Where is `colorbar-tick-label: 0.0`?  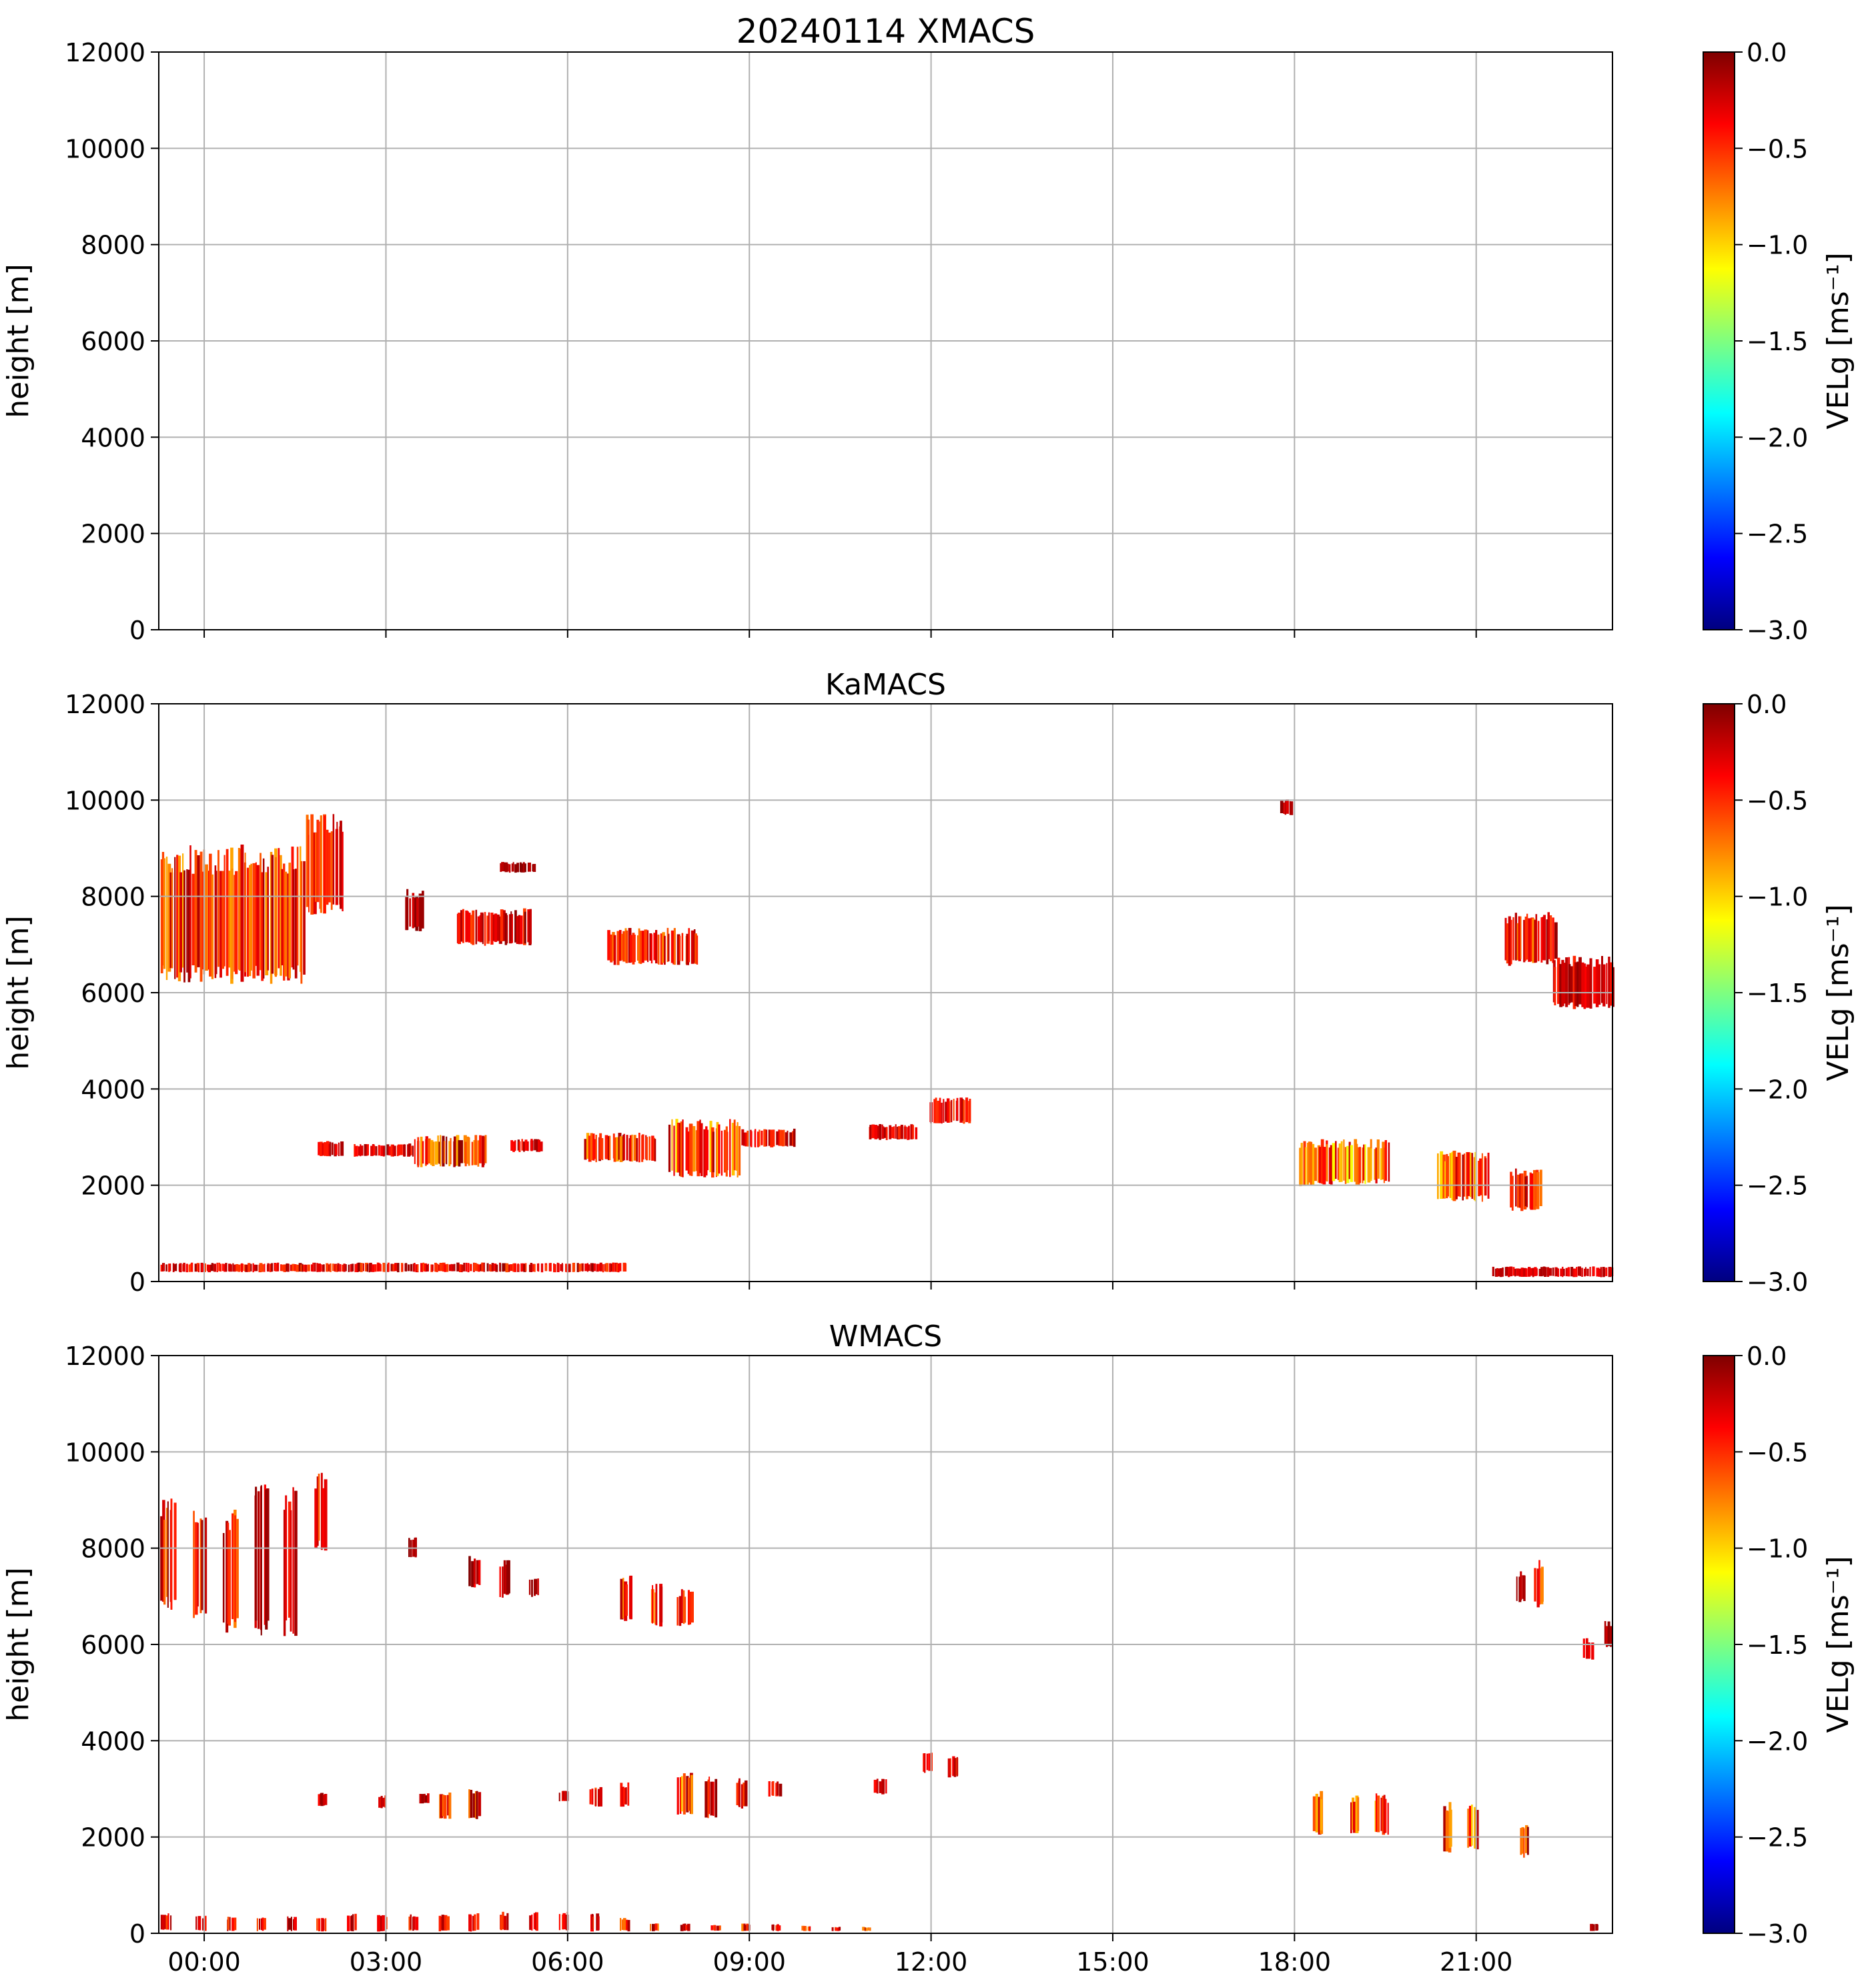
colorbar-tick-label: 0.0 is located at coordinates (1767, 52).